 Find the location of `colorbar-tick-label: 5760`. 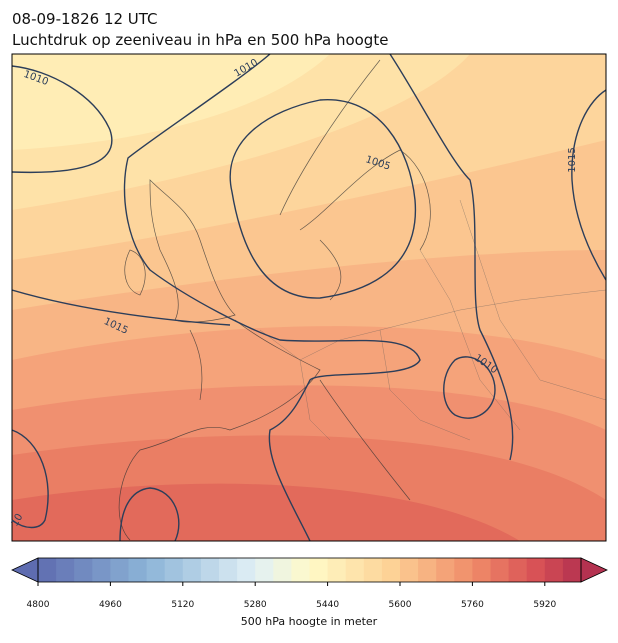

colorbar-tick-label: 5760 is located at coordinates (472, 605).